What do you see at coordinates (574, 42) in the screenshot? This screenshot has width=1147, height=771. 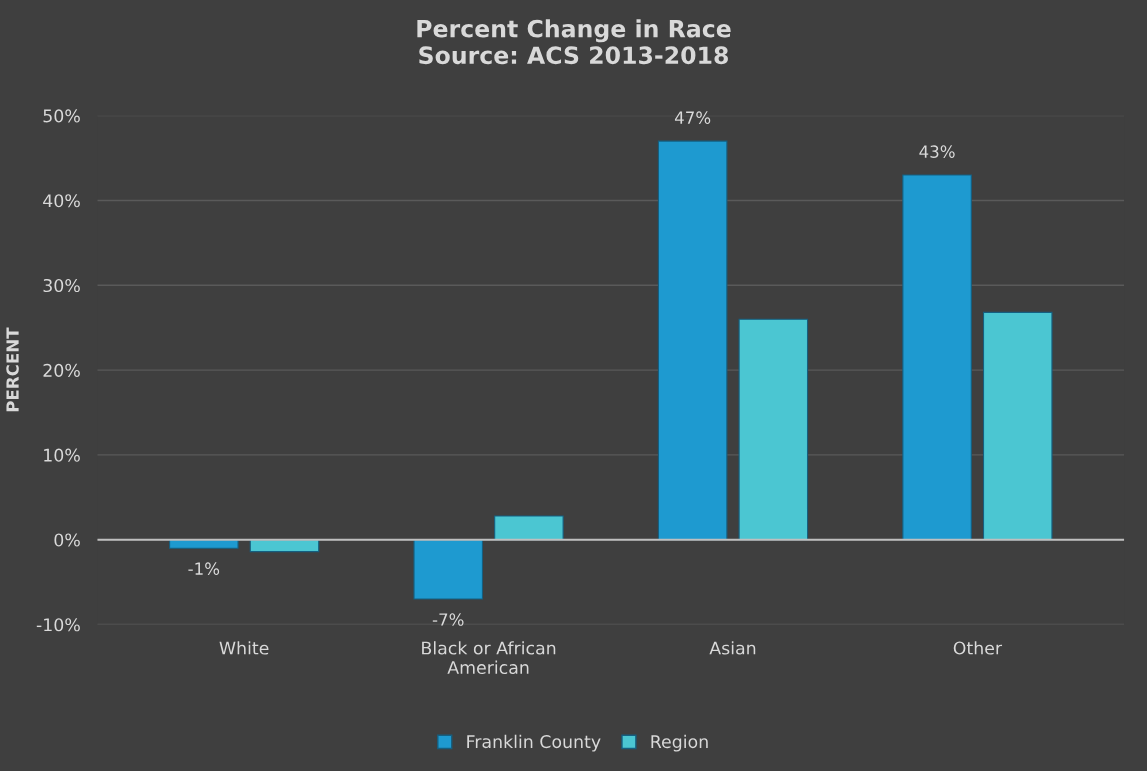 I see `chart-title: Percent Change in Race Source: ACS 2013-2018` at bounding box center [574, 42].